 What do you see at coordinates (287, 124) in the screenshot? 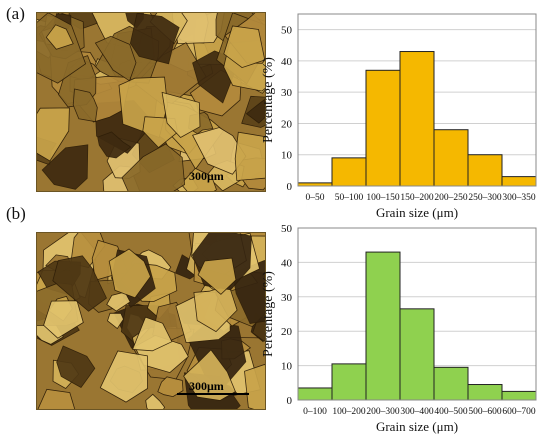
I see `y-tick-a-20: 20` at bounding box center [287, 124].